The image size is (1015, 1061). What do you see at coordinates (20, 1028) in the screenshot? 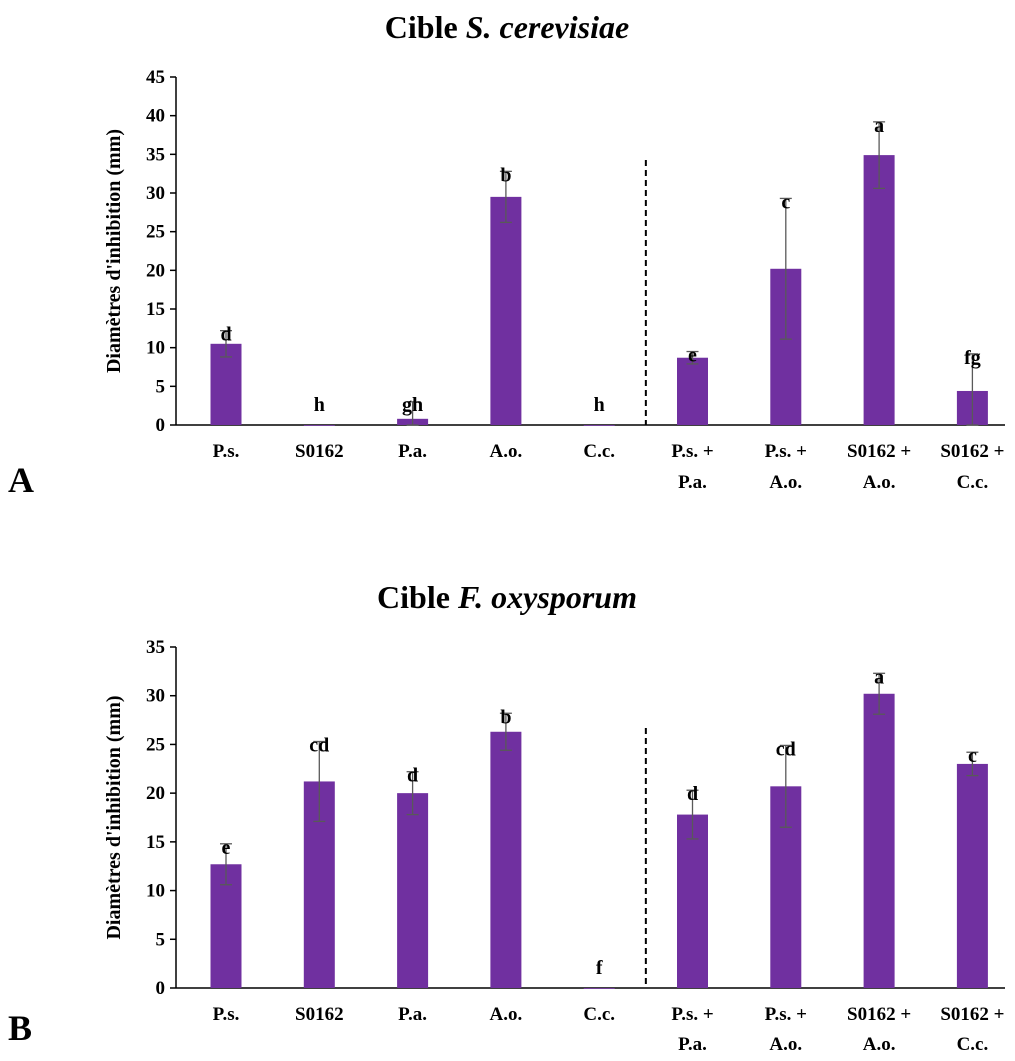
I see `panel-letter: B` at bounding box center [20, 1028].